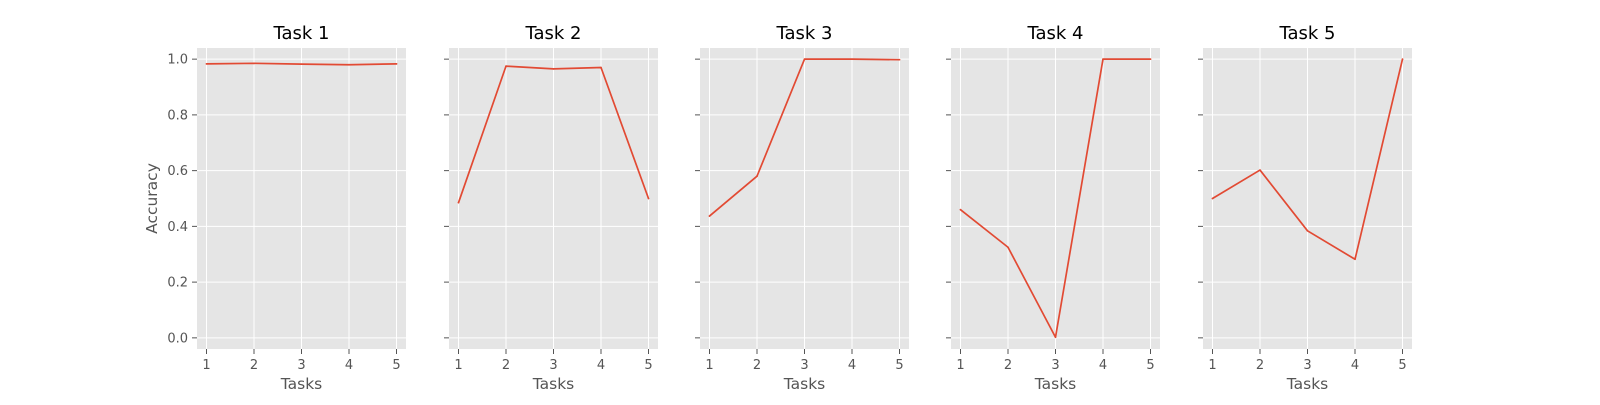  Describe the element at coordinates (152, 198) in the screenshot. I see `y-axis-label: Accuracy` at that location.